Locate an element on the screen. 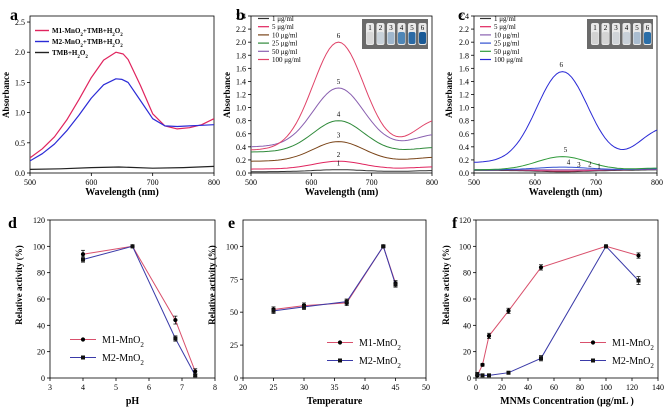 The height and width of the screenshot is (412, 669). curve-number-label: 2 is located at coordinates (590, 164).